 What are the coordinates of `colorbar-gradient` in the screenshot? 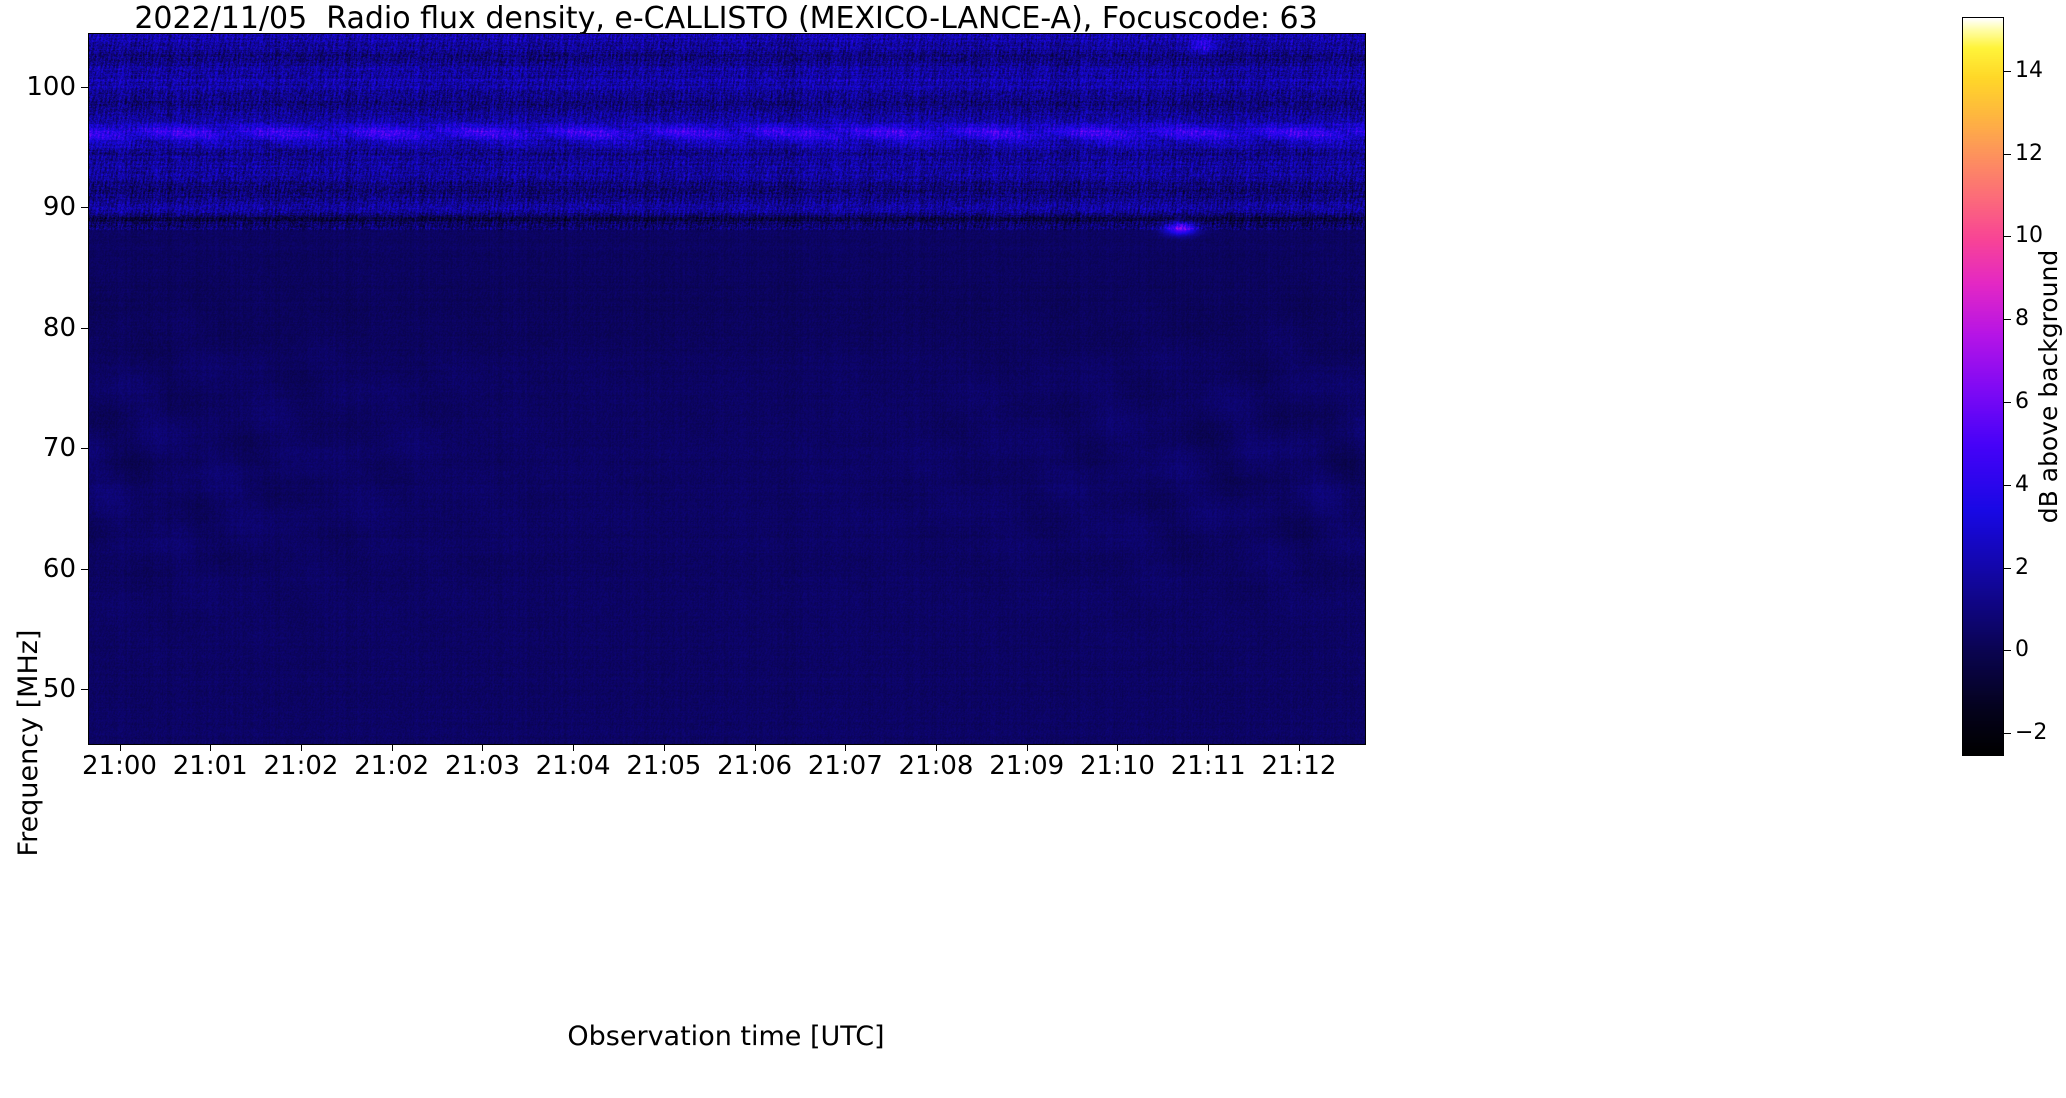 It's located at (1983, 386).